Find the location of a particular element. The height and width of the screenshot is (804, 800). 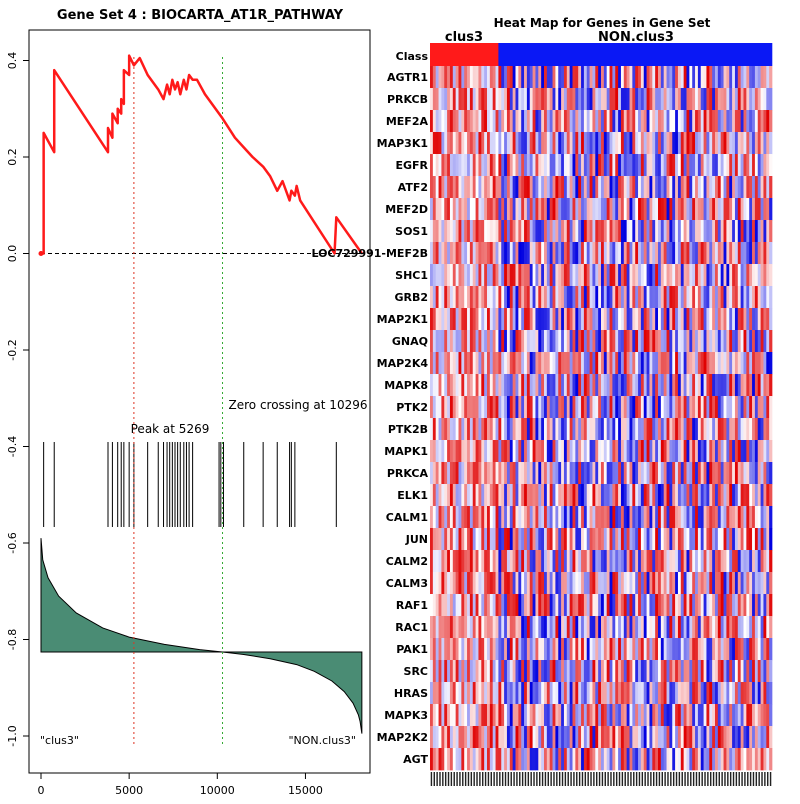

enrichment-score-curve is located at coordinates (200, 155).